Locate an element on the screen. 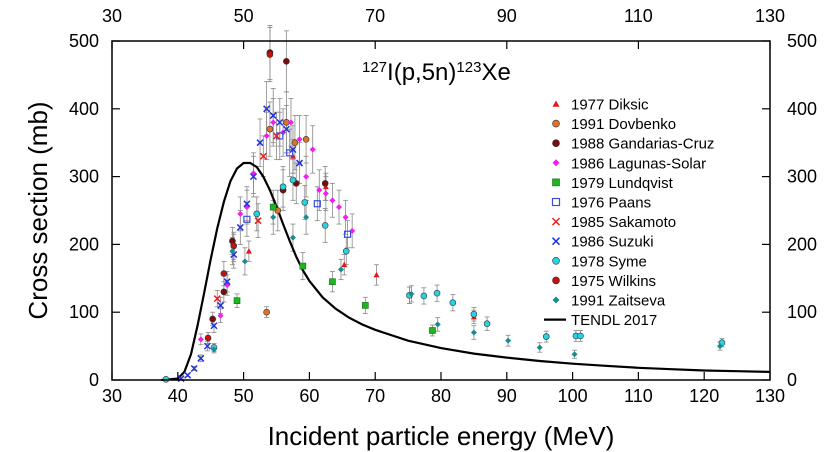 This screenshot has height=452, width=831. target-mass-number: 127 is located at coordinates (374, 67).